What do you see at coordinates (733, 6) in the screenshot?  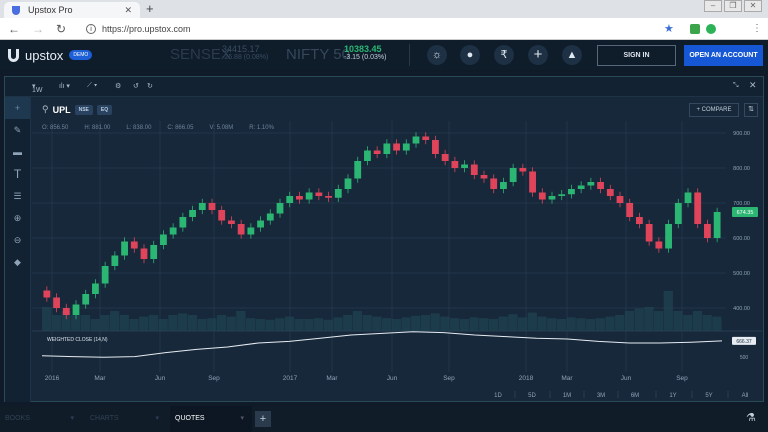 I see `restore-icon: ❐` at bounding box center [733, 6].